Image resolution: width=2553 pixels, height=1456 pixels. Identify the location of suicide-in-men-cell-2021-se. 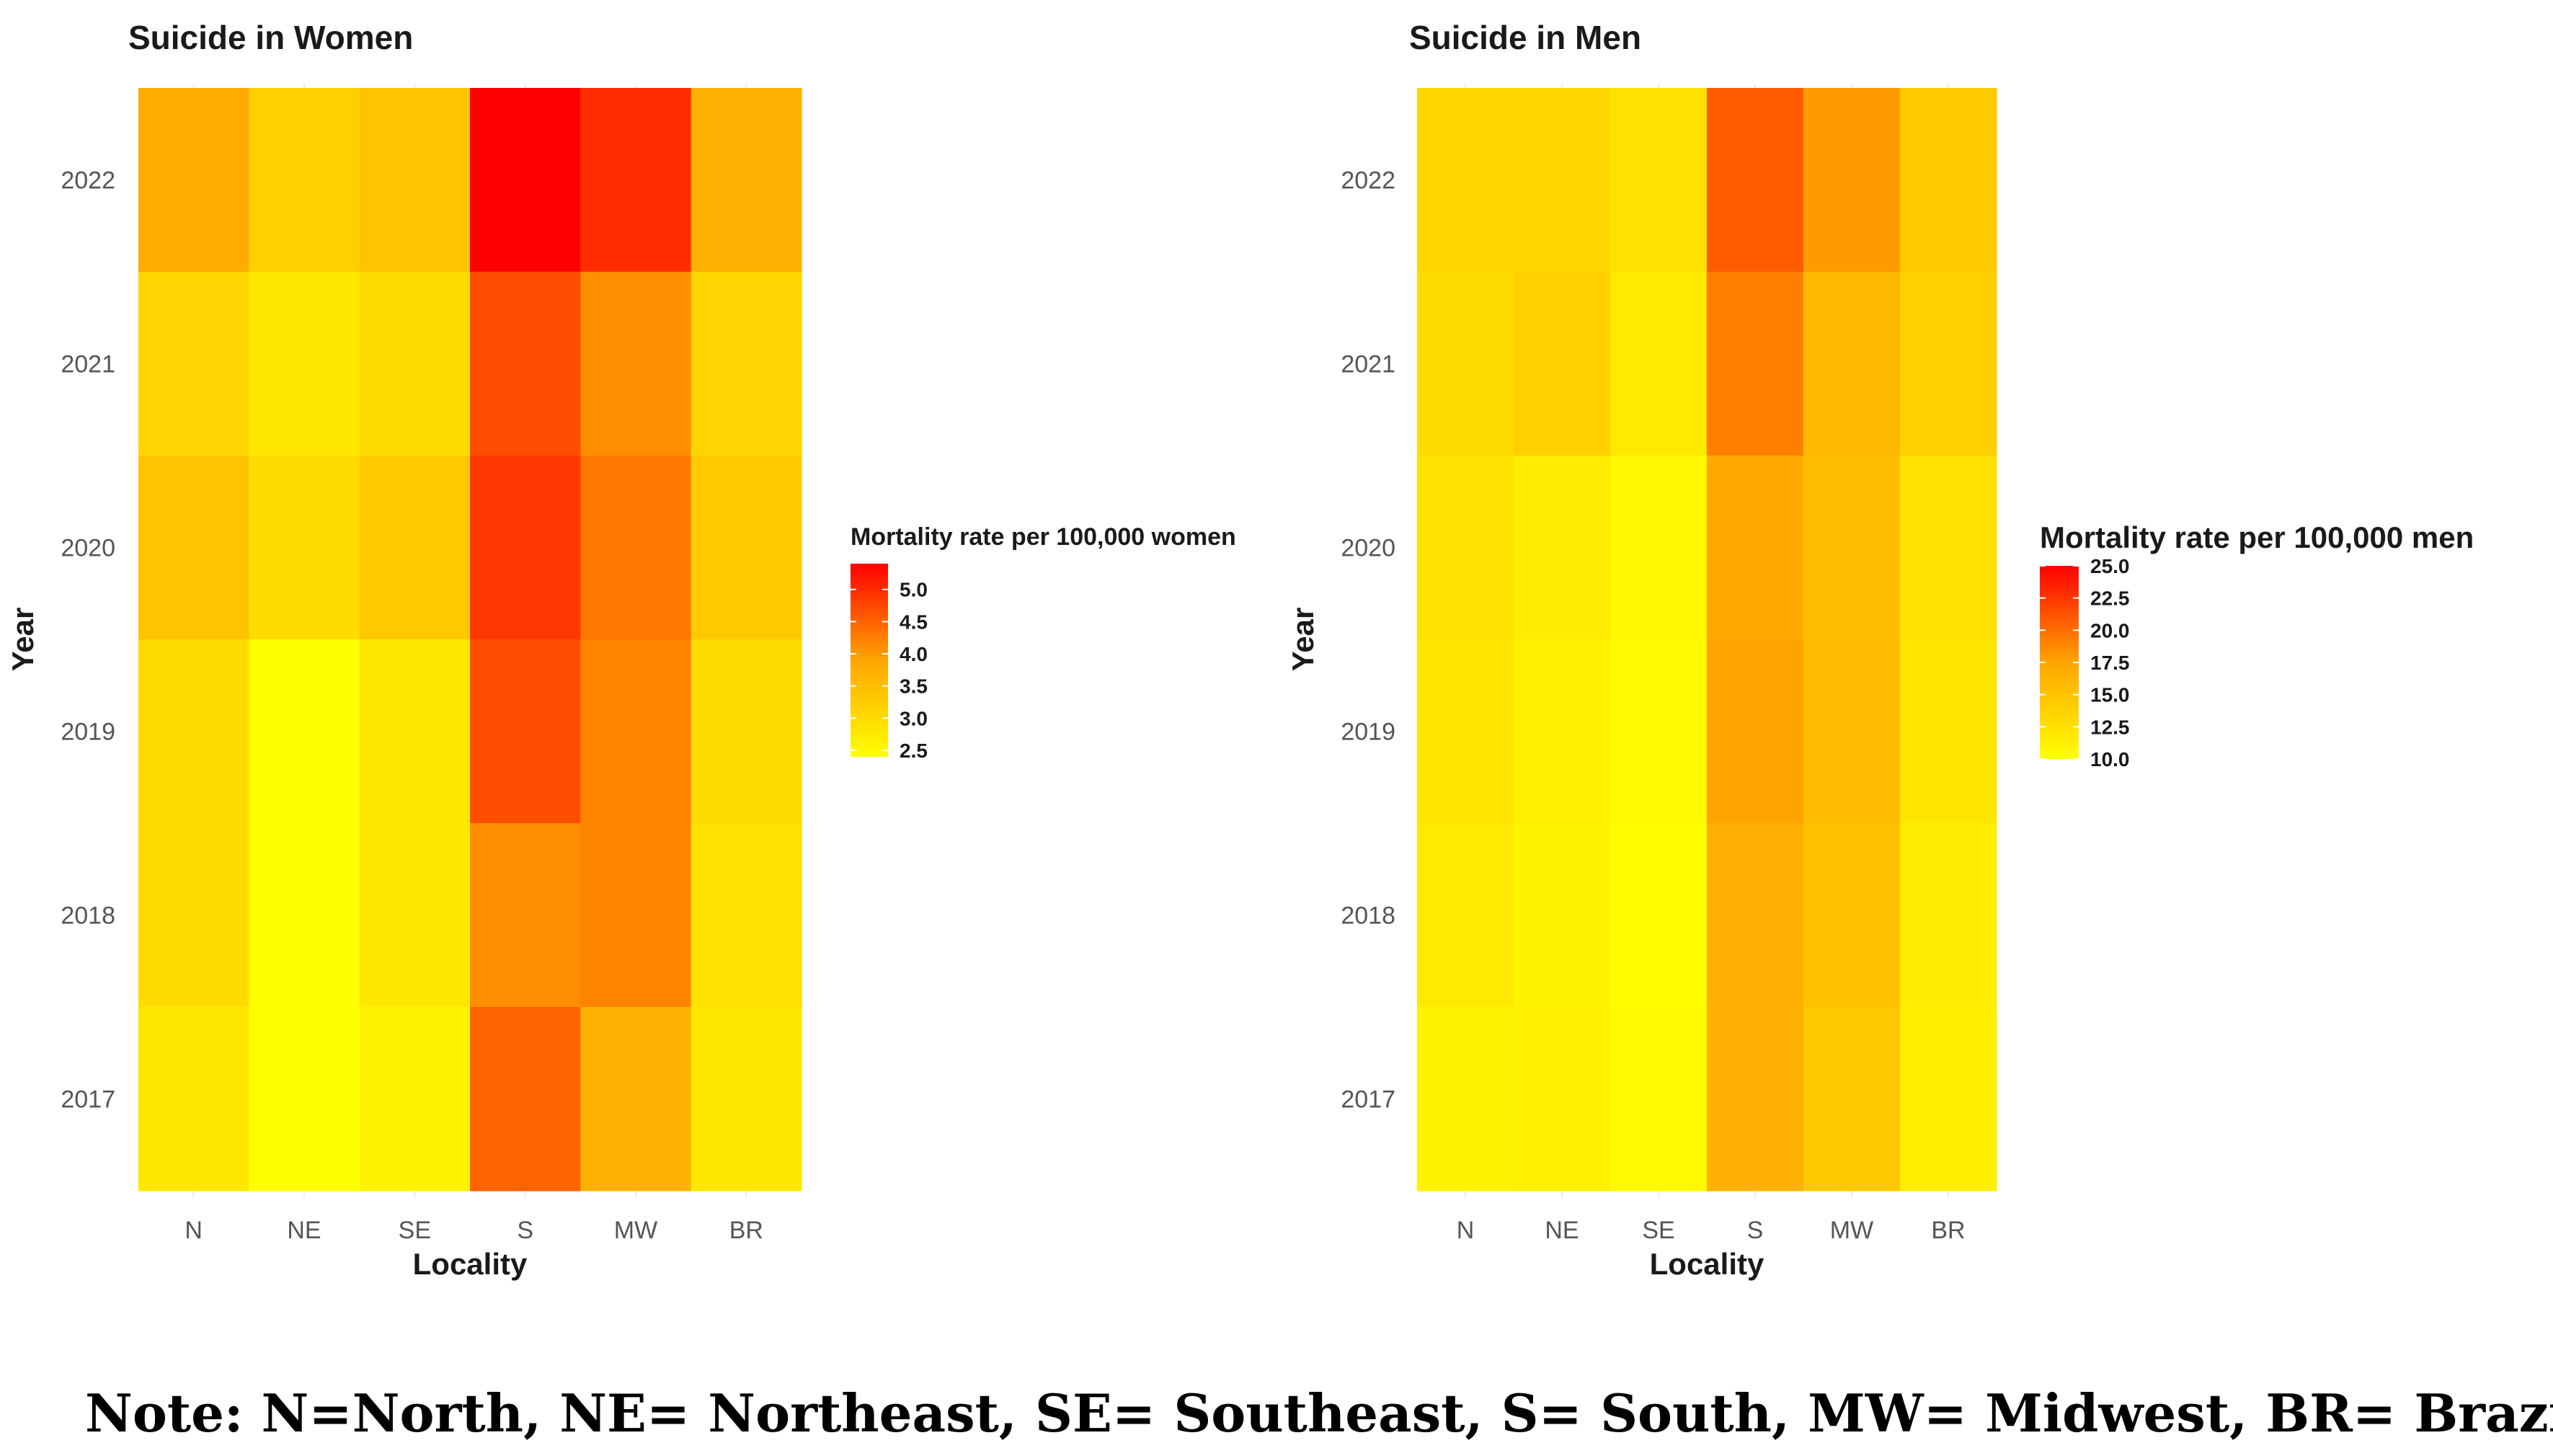
(1659, 364).